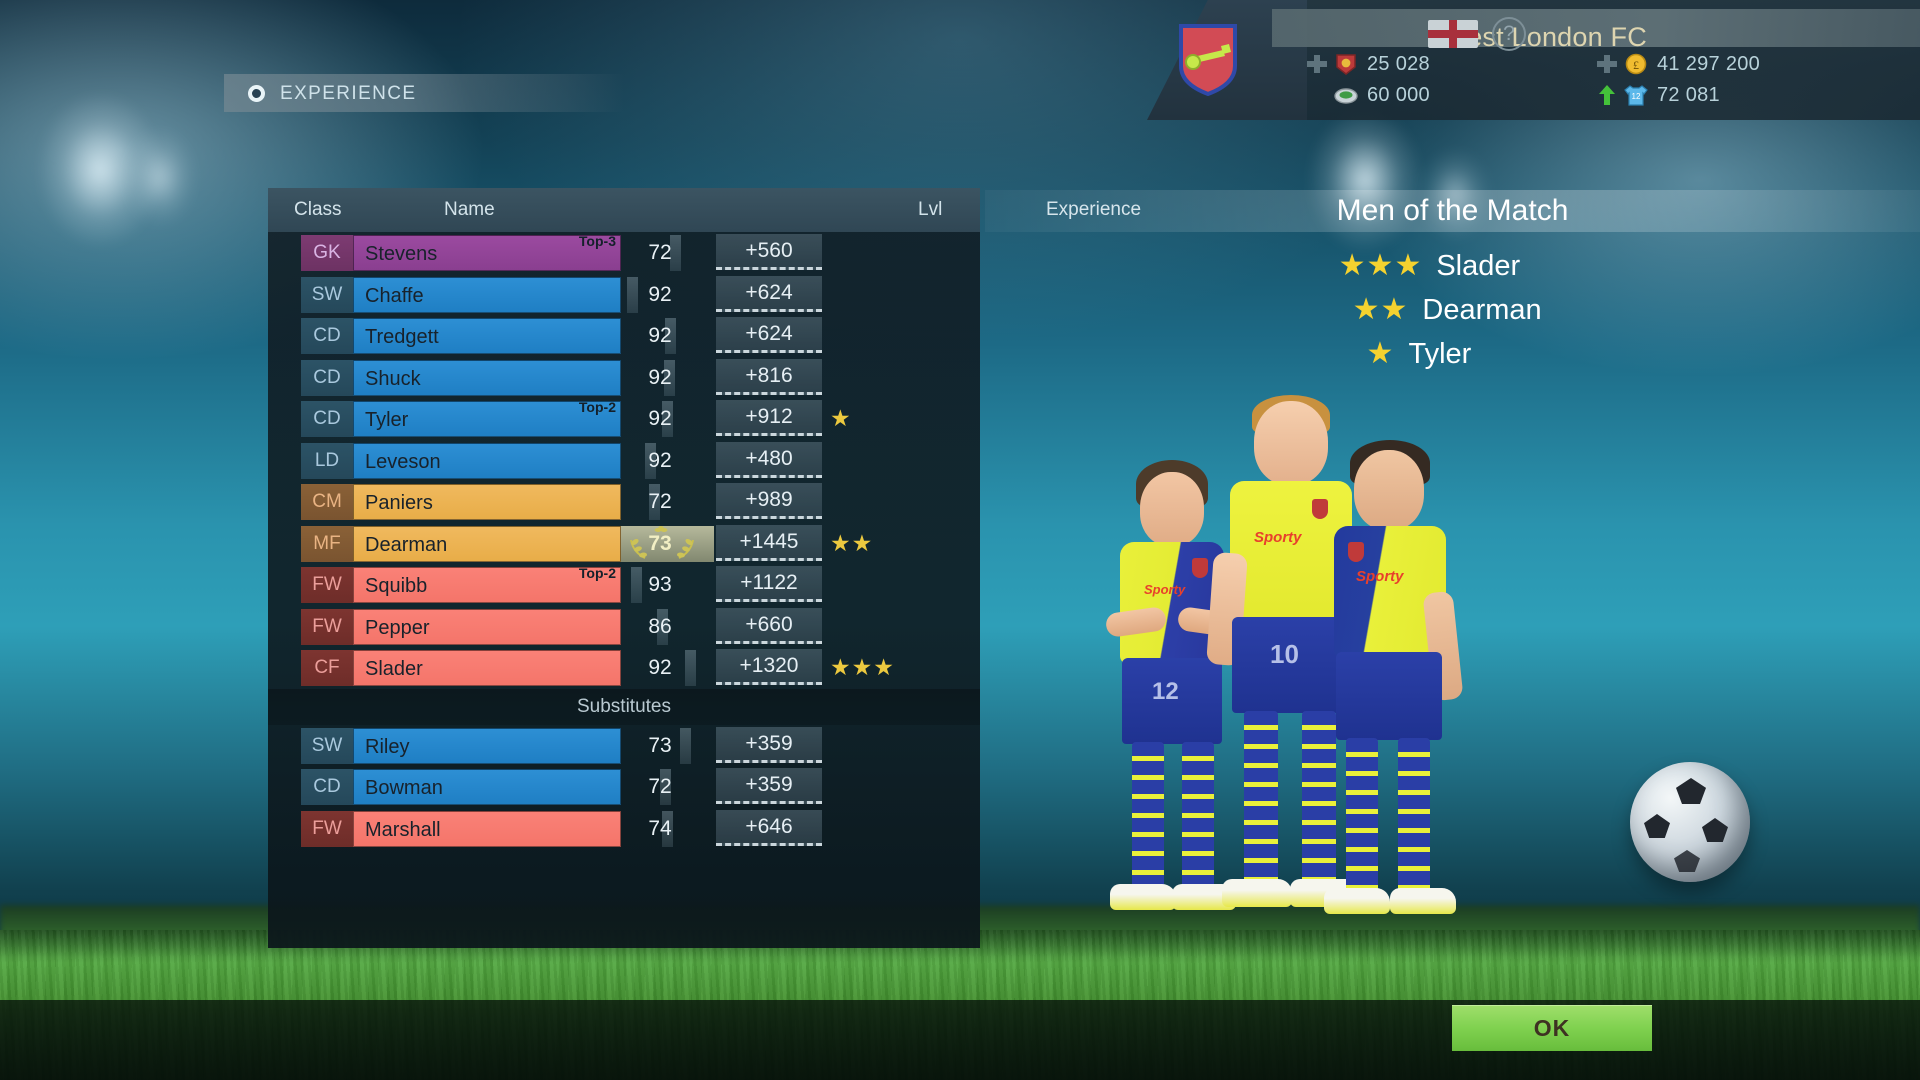 This screenshot has height=1080, width=1920. What do you see at coordinates (487, 502) in the screenshot?
I see `row-name-cell: Paniers` at bounding box center [487, 502].